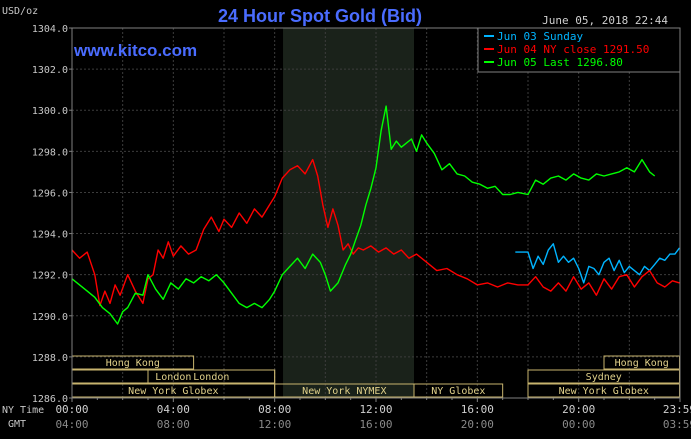  What do you see at coordinates (173, 424) in the screenshot?
I see `x-tick-label-gmt: 08:00` at bounding box center [173, 424].